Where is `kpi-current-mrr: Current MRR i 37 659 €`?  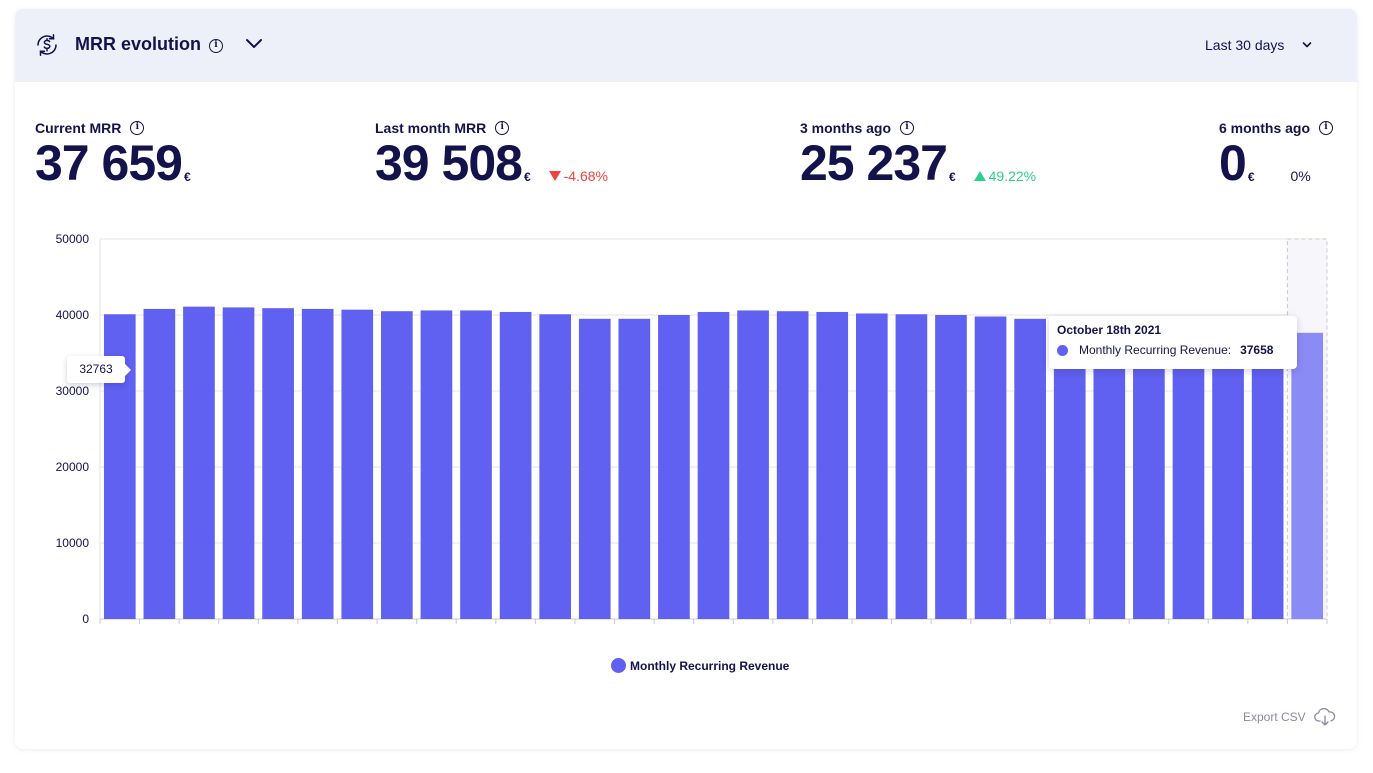 kpi-current-mrr: Current MRR i 37 659 € is located at coordinates (113, 154).